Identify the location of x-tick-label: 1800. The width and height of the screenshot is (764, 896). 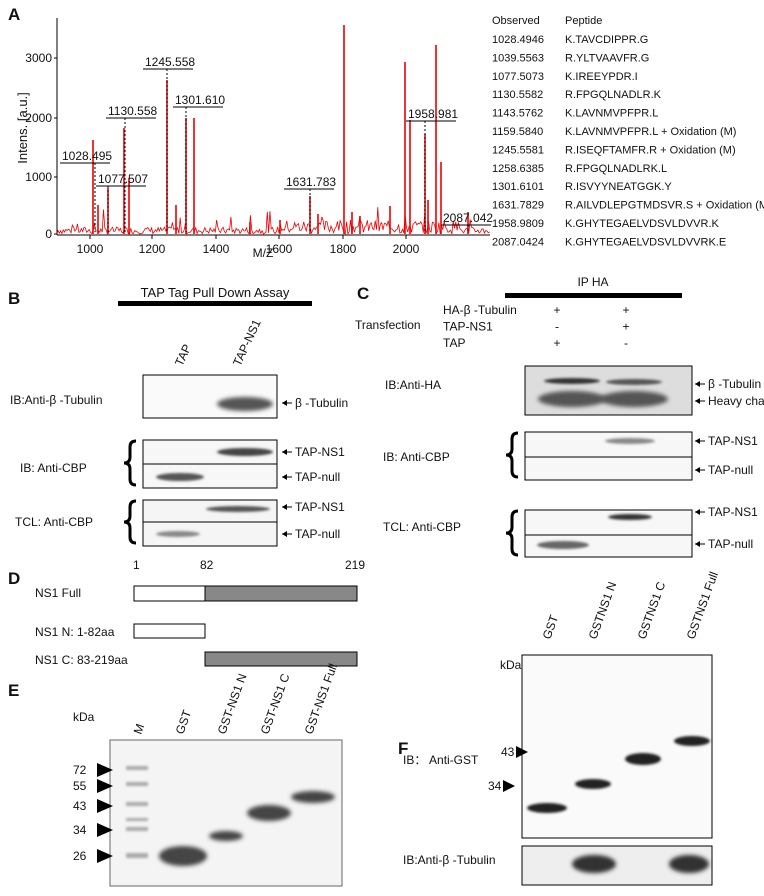
(343, 249).